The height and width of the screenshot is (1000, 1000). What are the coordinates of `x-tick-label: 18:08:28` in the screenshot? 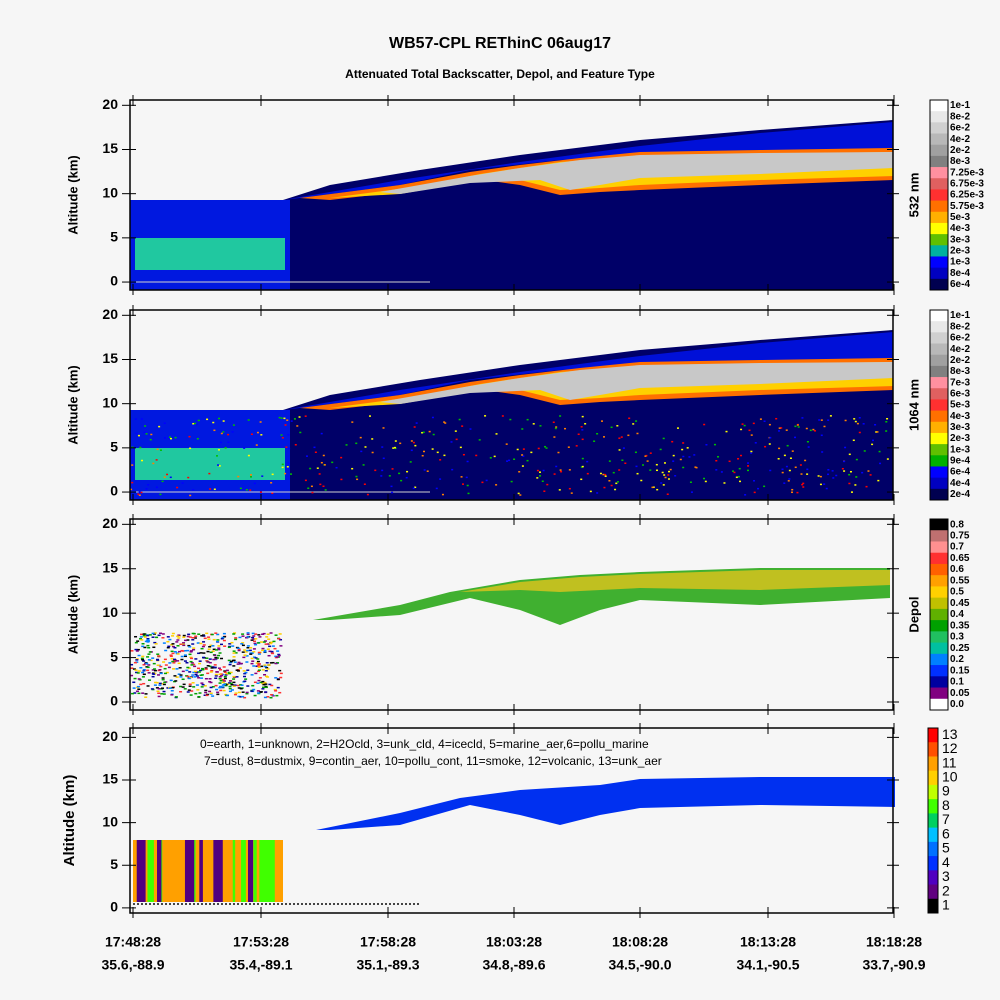 It's located at (640, 942).